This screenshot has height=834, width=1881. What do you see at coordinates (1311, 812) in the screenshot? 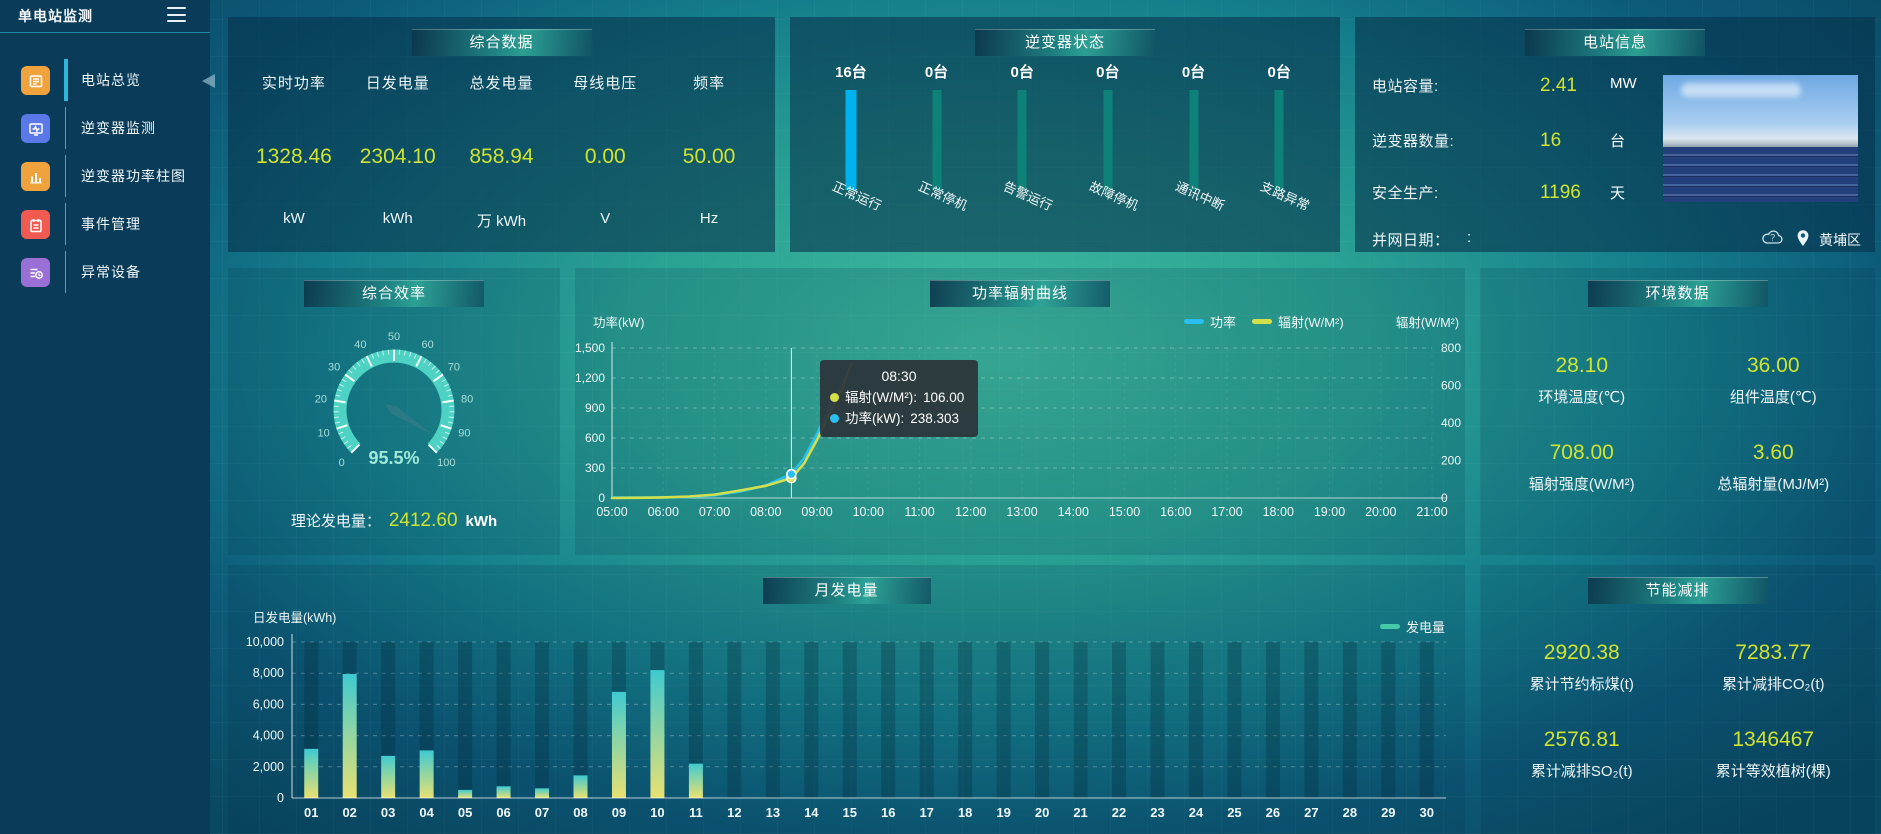
I see `svg-text: 27` at bounding box center [1311, 812].